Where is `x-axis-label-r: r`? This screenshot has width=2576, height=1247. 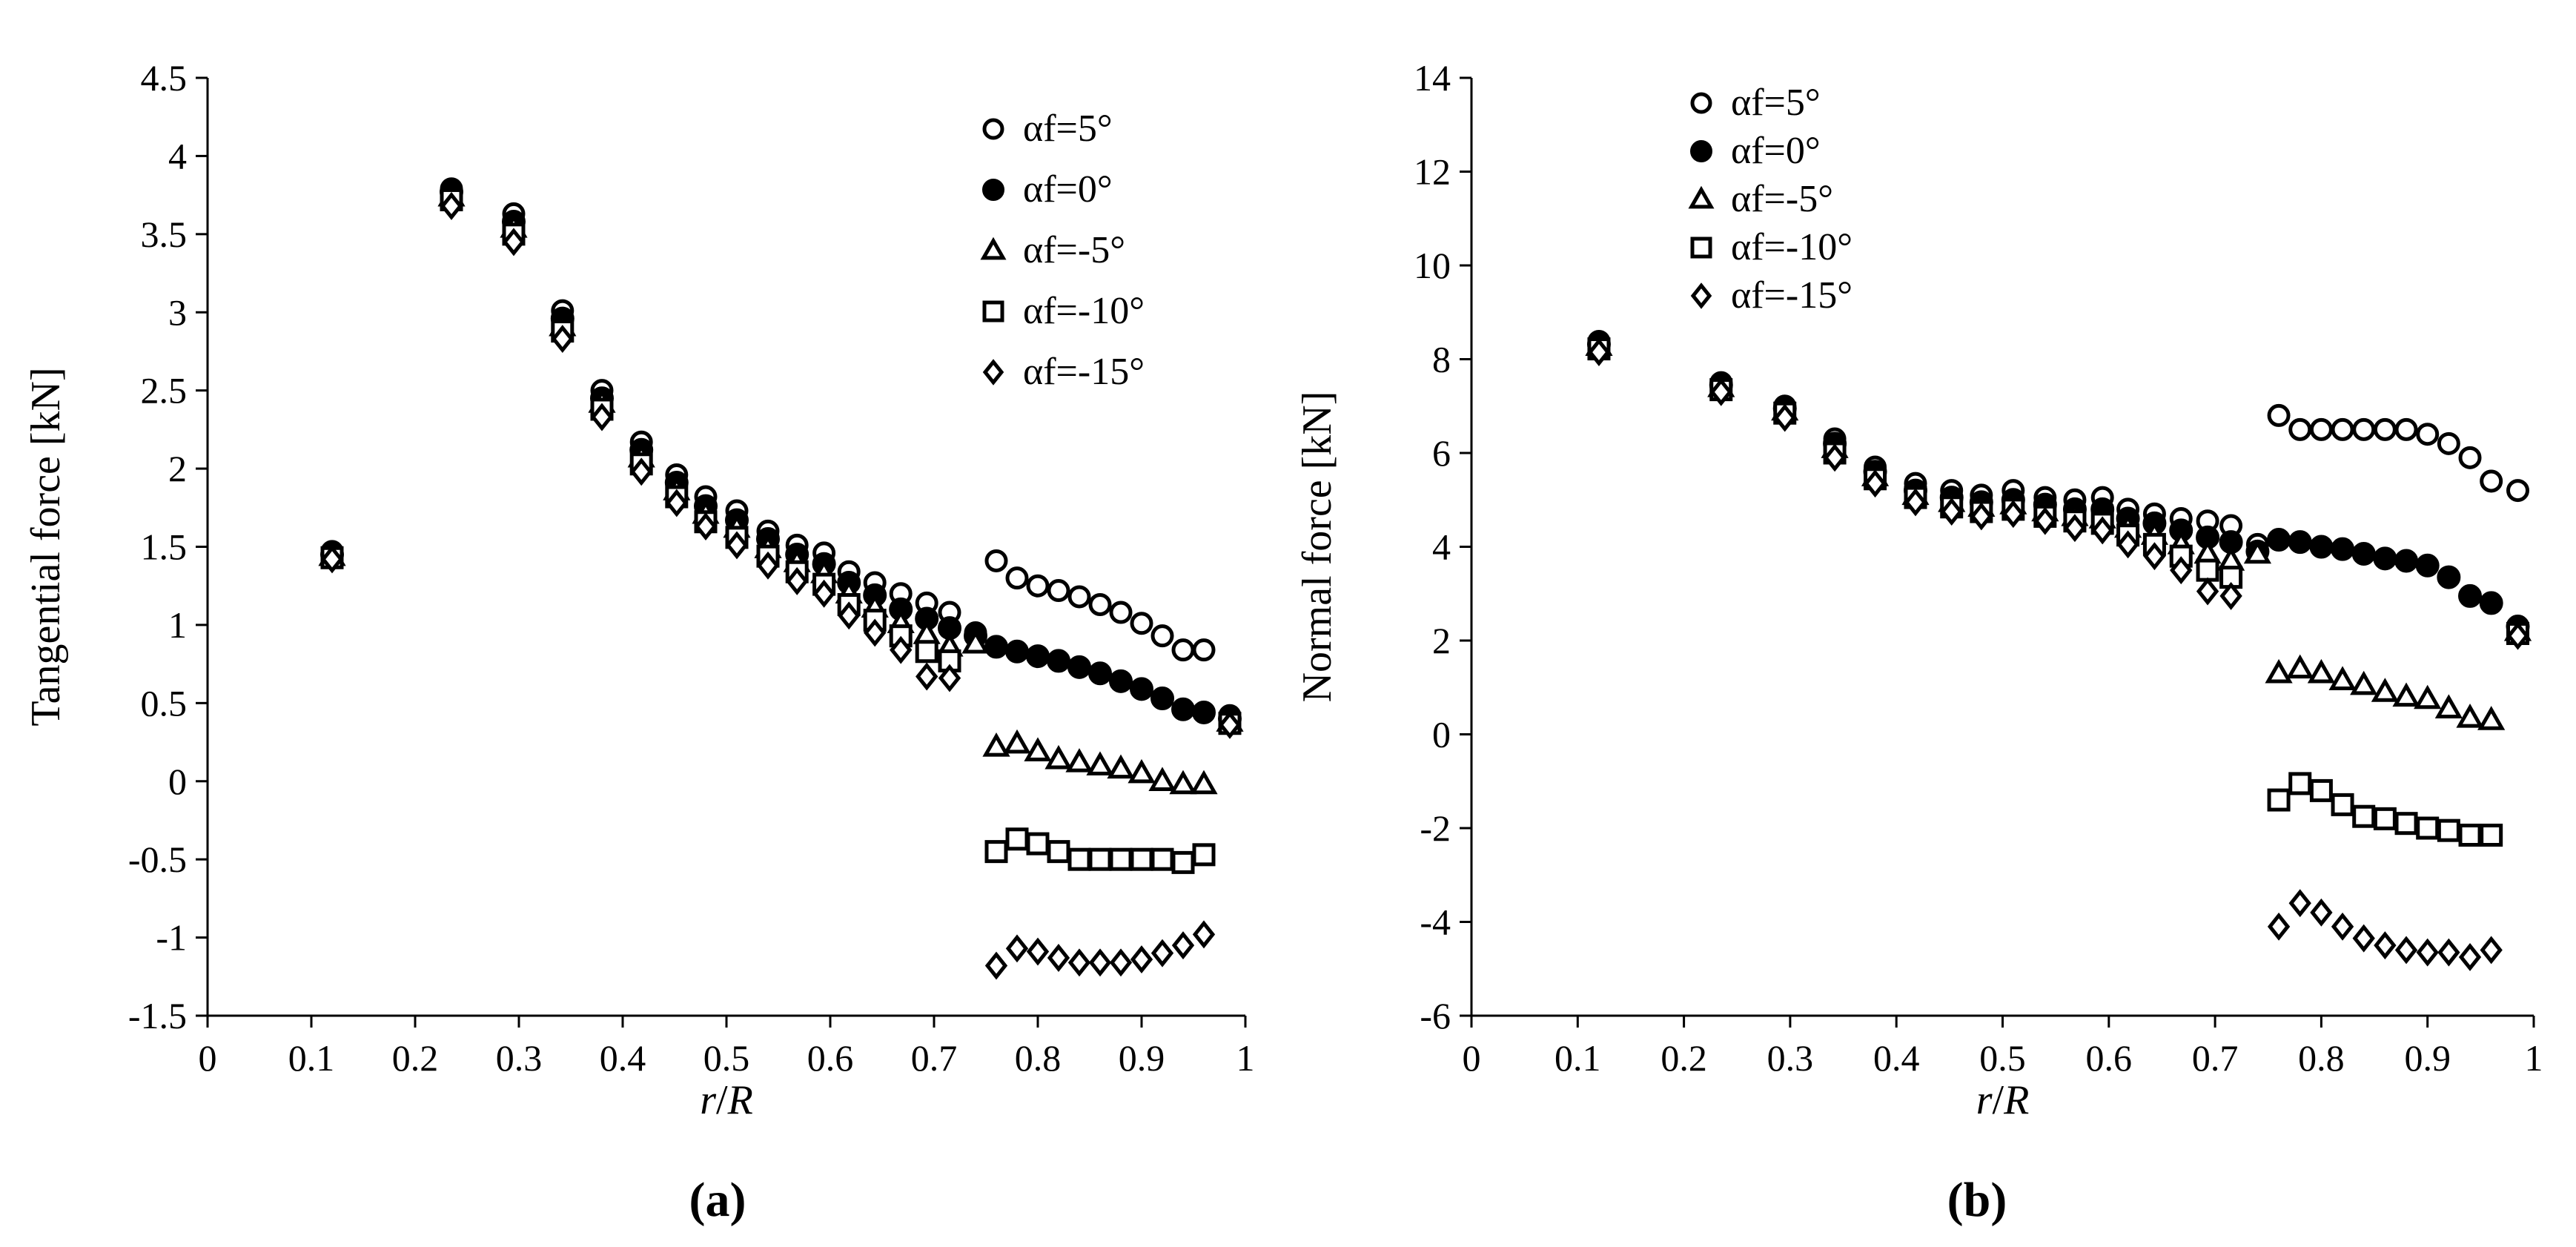
x-axis-label-r: r is located at coordinates (708, 1100).